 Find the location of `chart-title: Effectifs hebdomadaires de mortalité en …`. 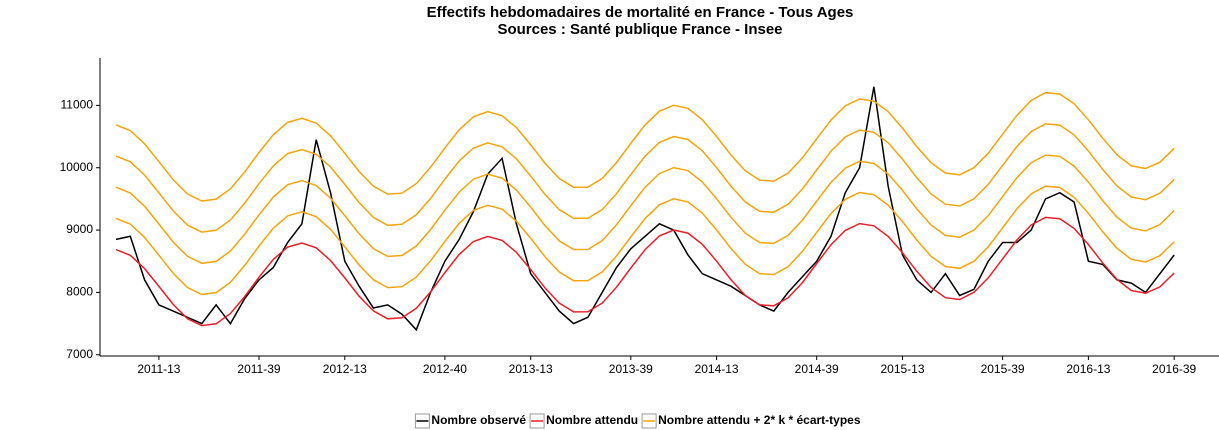

chart-title: Effectifs hebdomadaires de mortalité en … is located at coordinates (640, 12).